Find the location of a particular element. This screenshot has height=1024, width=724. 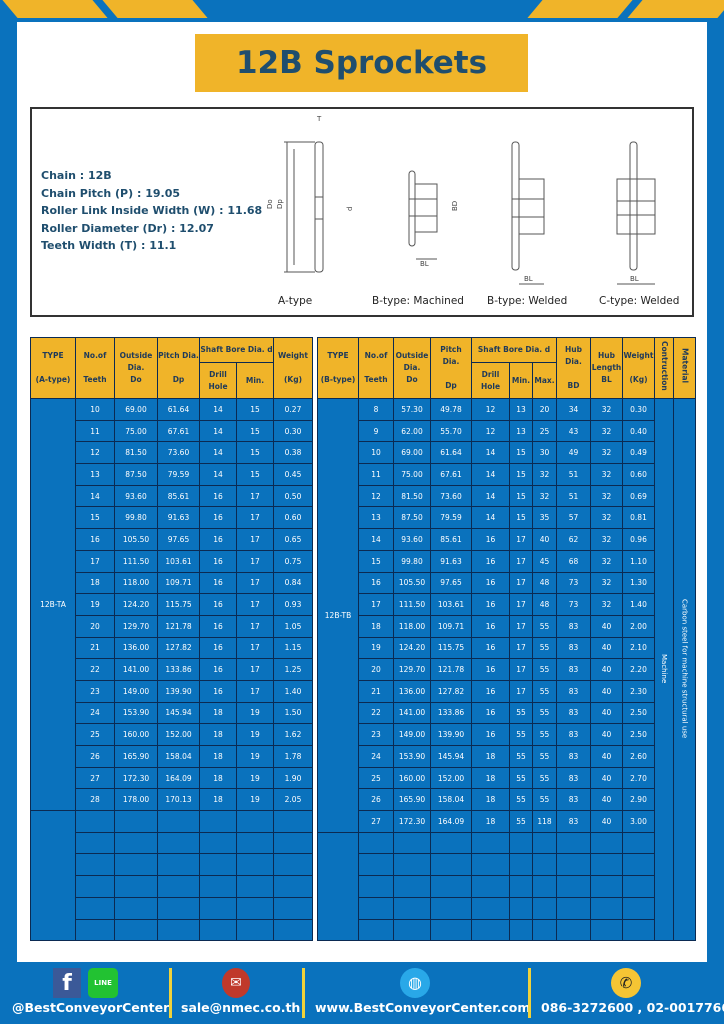

table-row: 28 178.00 170.13 18 19 2.05 is located at coordinates (172, 800).